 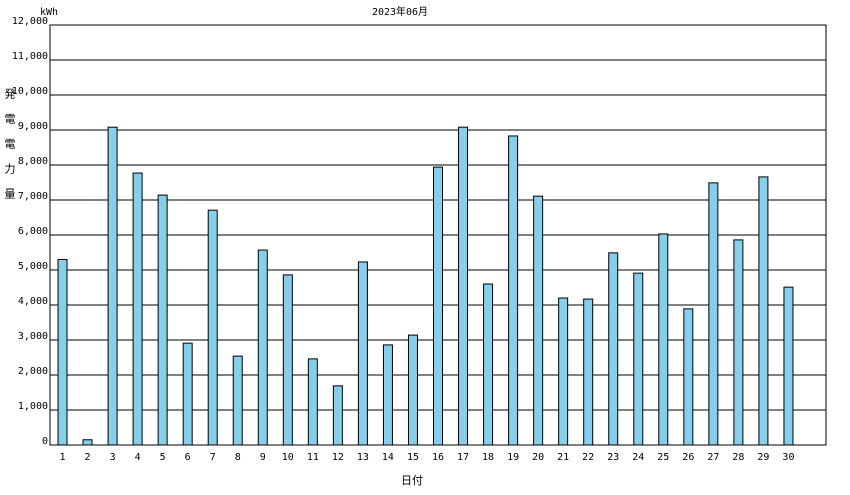 What do you see at coordinates (45, 441) in the screenshot?
I see `y-tick-label: 0` at bounding box center [45, 441].